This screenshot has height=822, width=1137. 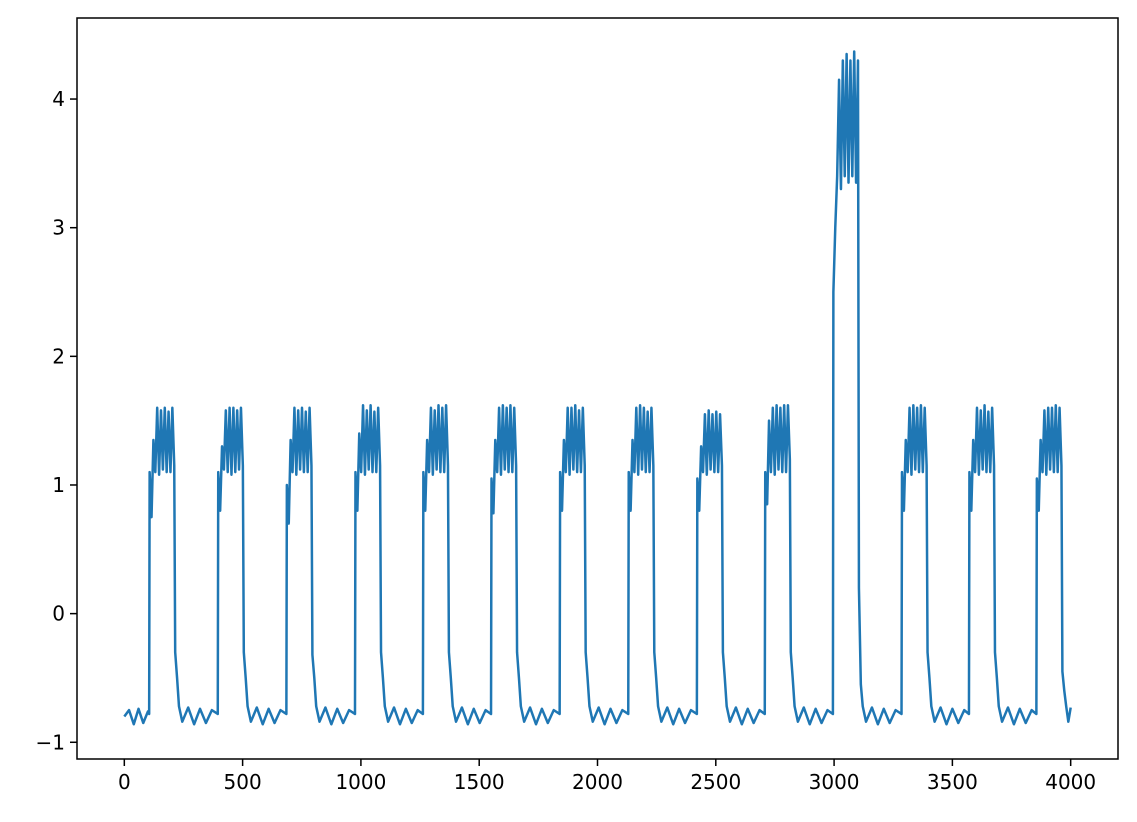 What do you see at coordinates (58, 356) in the screenshot?
I see `y-tick-label: 2` at bounding box center [58, 356].